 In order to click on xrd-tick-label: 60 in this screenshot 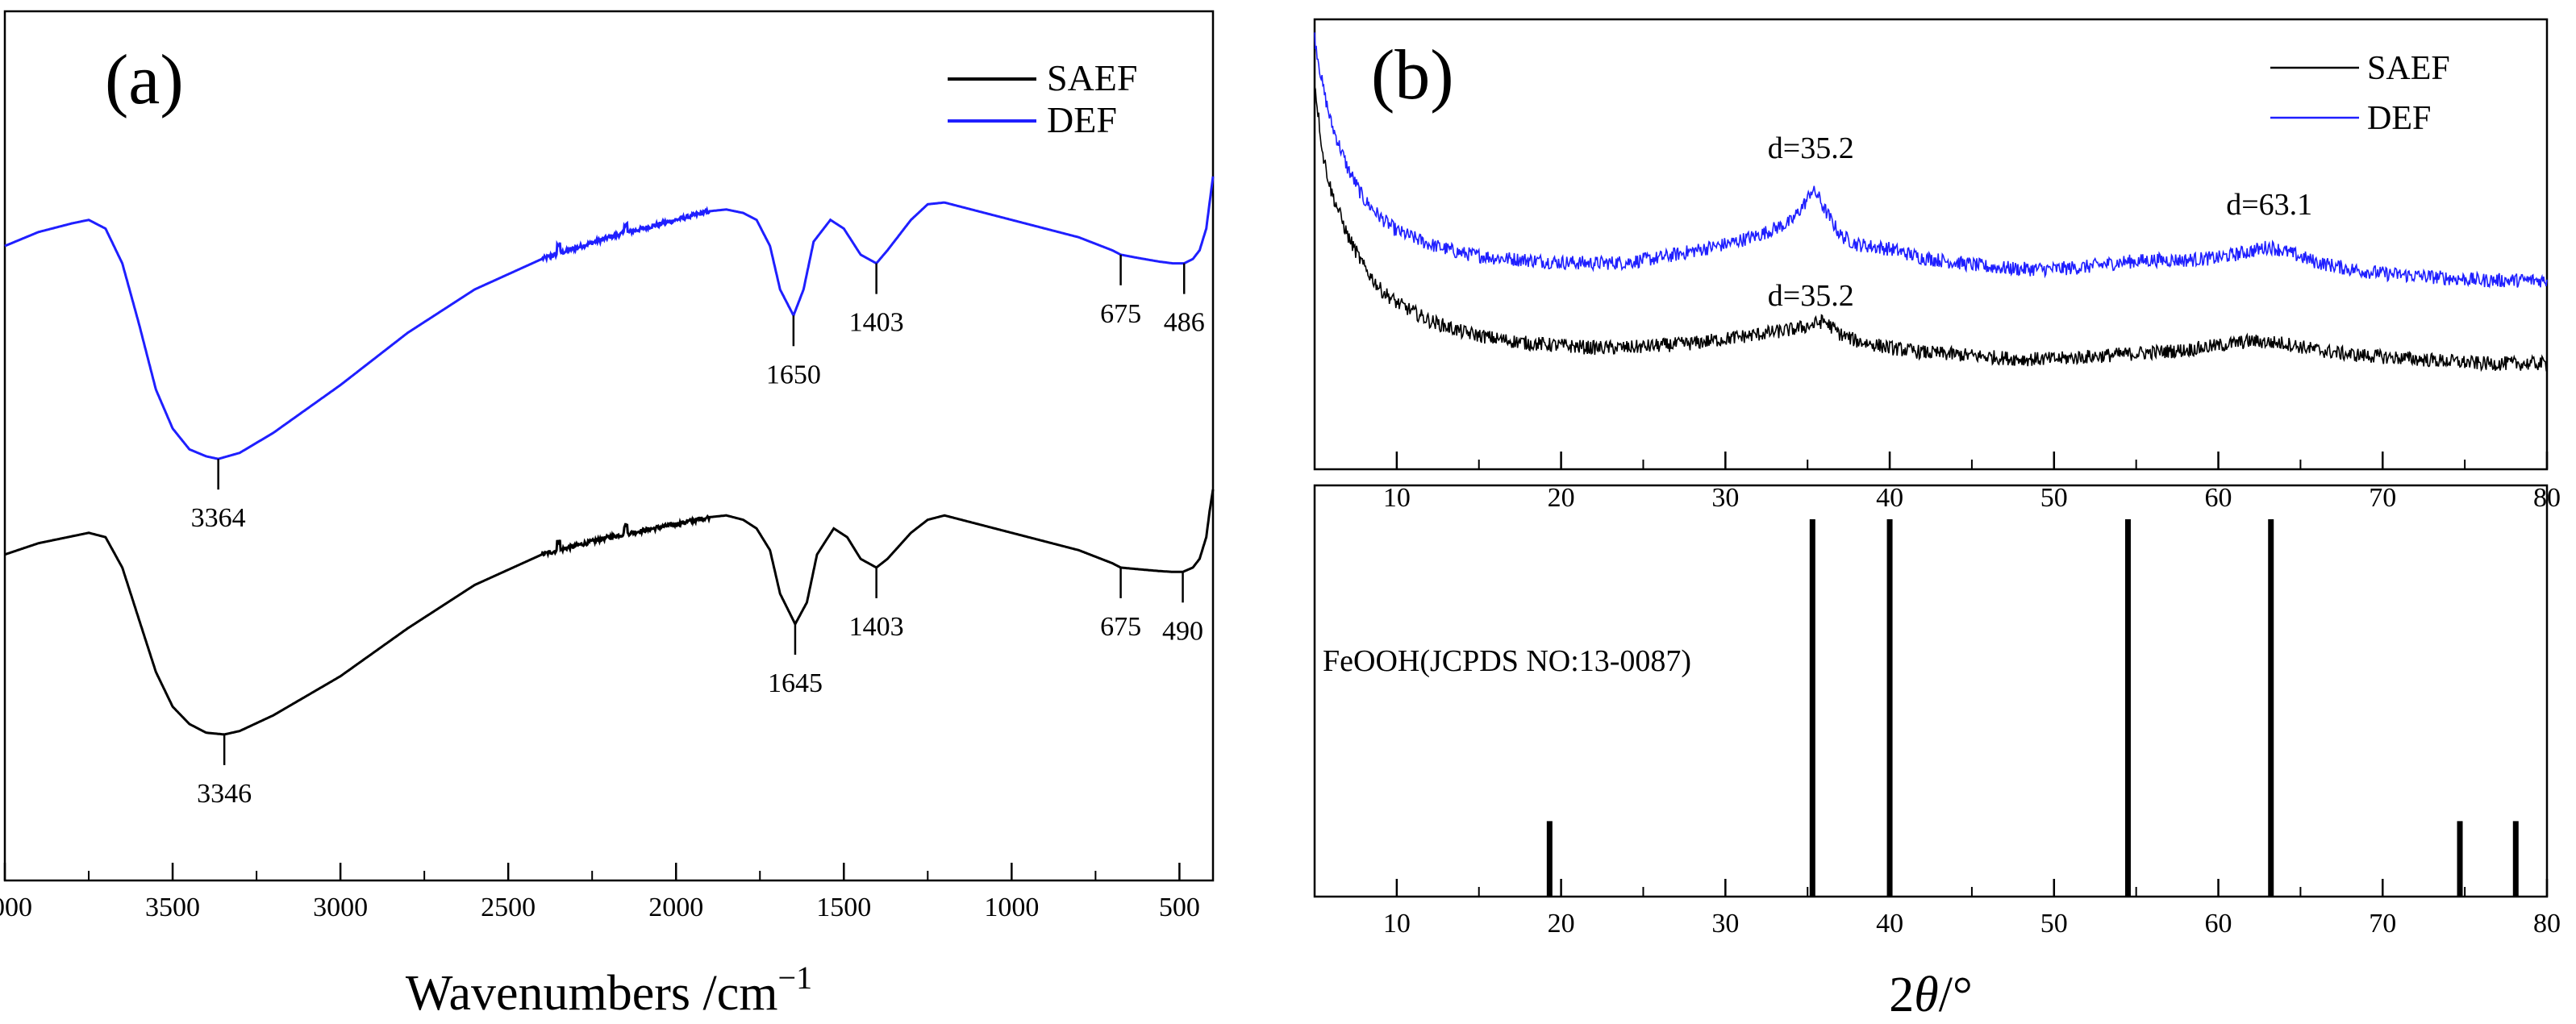, I will do `click(2218, 498)`.